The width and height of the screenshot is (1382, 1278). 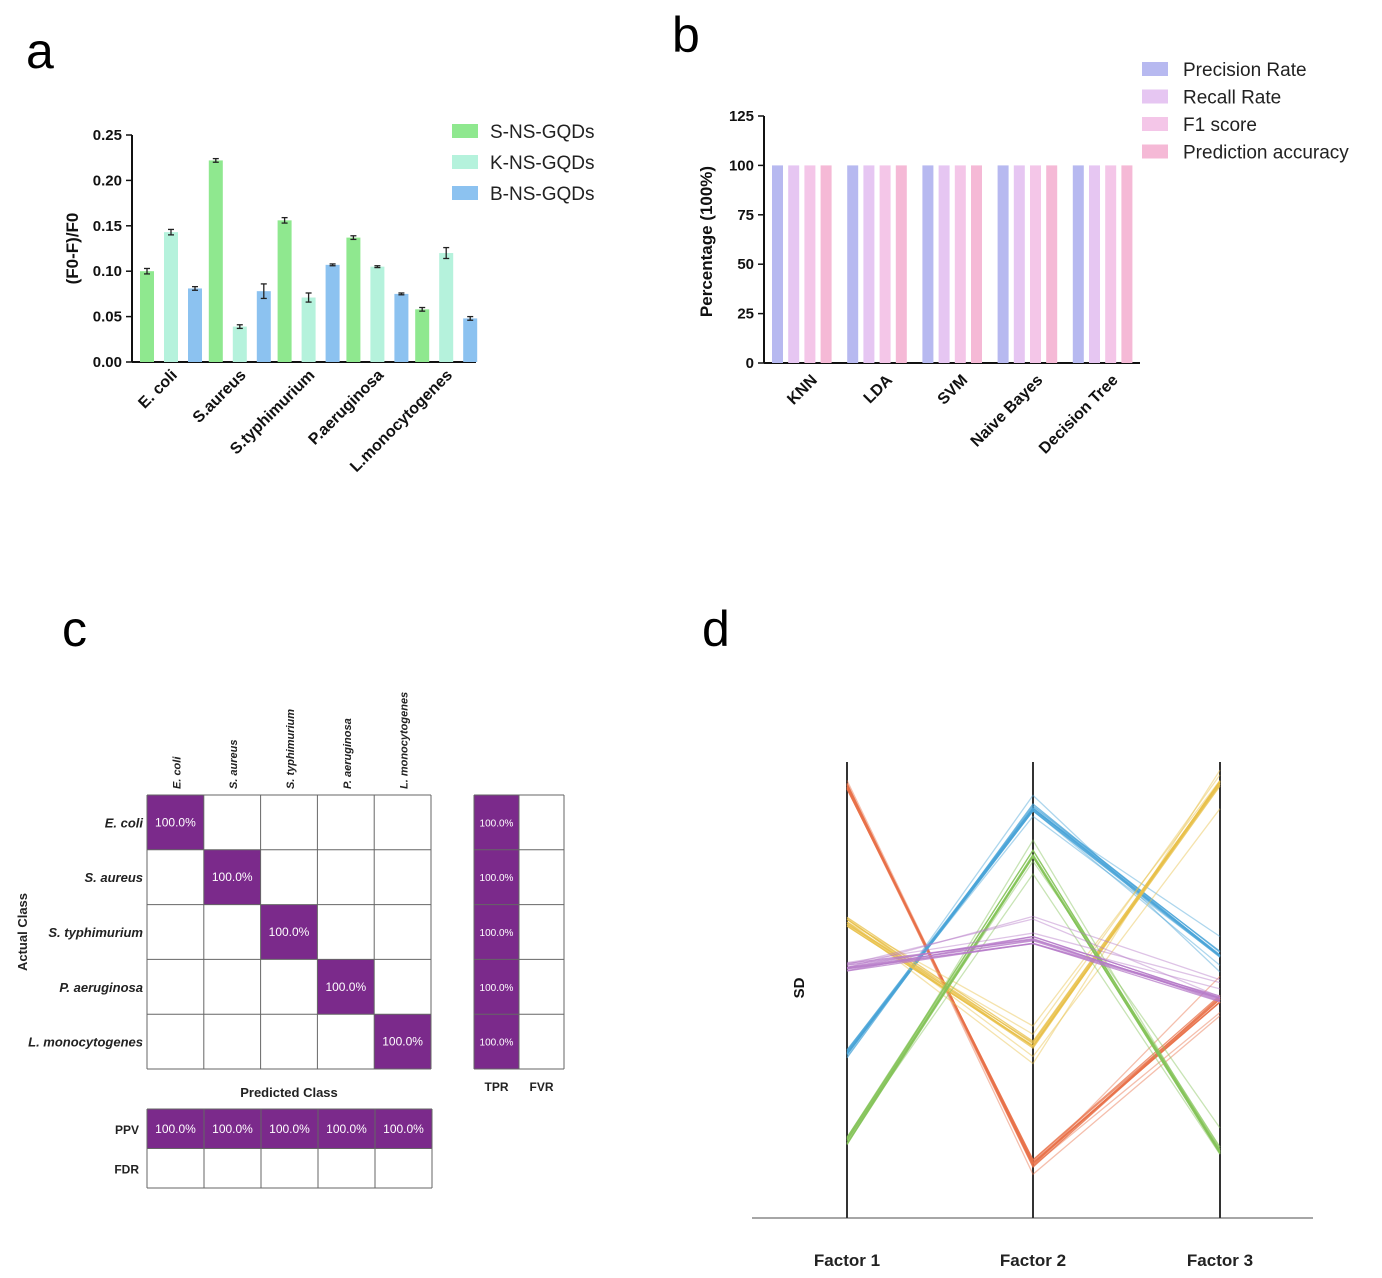 What do you see at coordinates (72, 249) in the screenshot?
I see `a-y-axis-title: (F0-F)/F0` at bounding box center [72, 249].